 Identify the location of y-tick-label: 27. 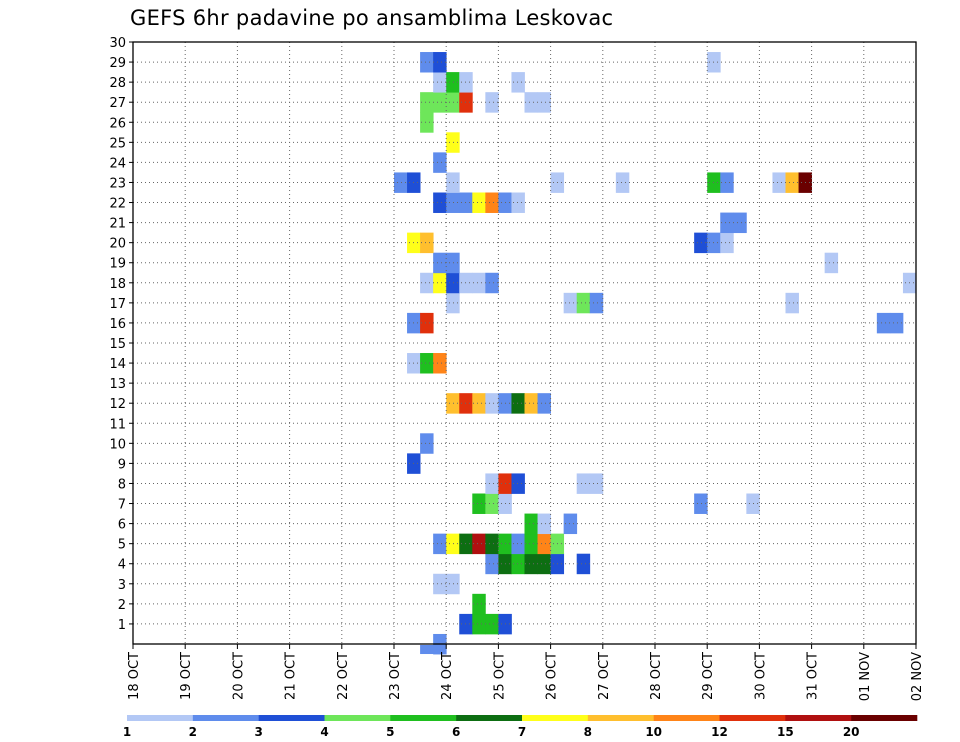
(117, 103).